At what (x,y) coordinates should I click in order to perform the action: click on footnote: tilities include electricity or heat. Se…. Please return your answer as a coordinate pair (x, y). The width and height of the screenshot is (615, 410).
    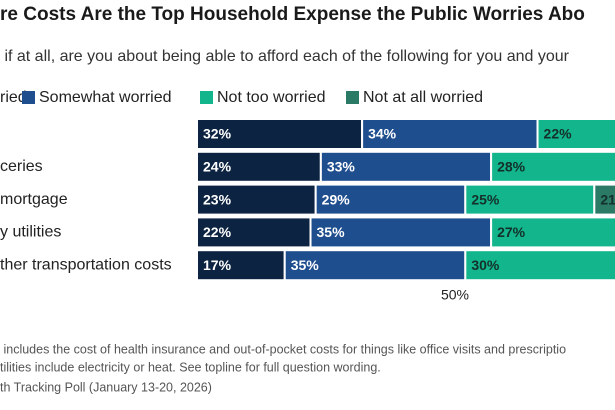
    Looking at the image, I should click on (190, 367).